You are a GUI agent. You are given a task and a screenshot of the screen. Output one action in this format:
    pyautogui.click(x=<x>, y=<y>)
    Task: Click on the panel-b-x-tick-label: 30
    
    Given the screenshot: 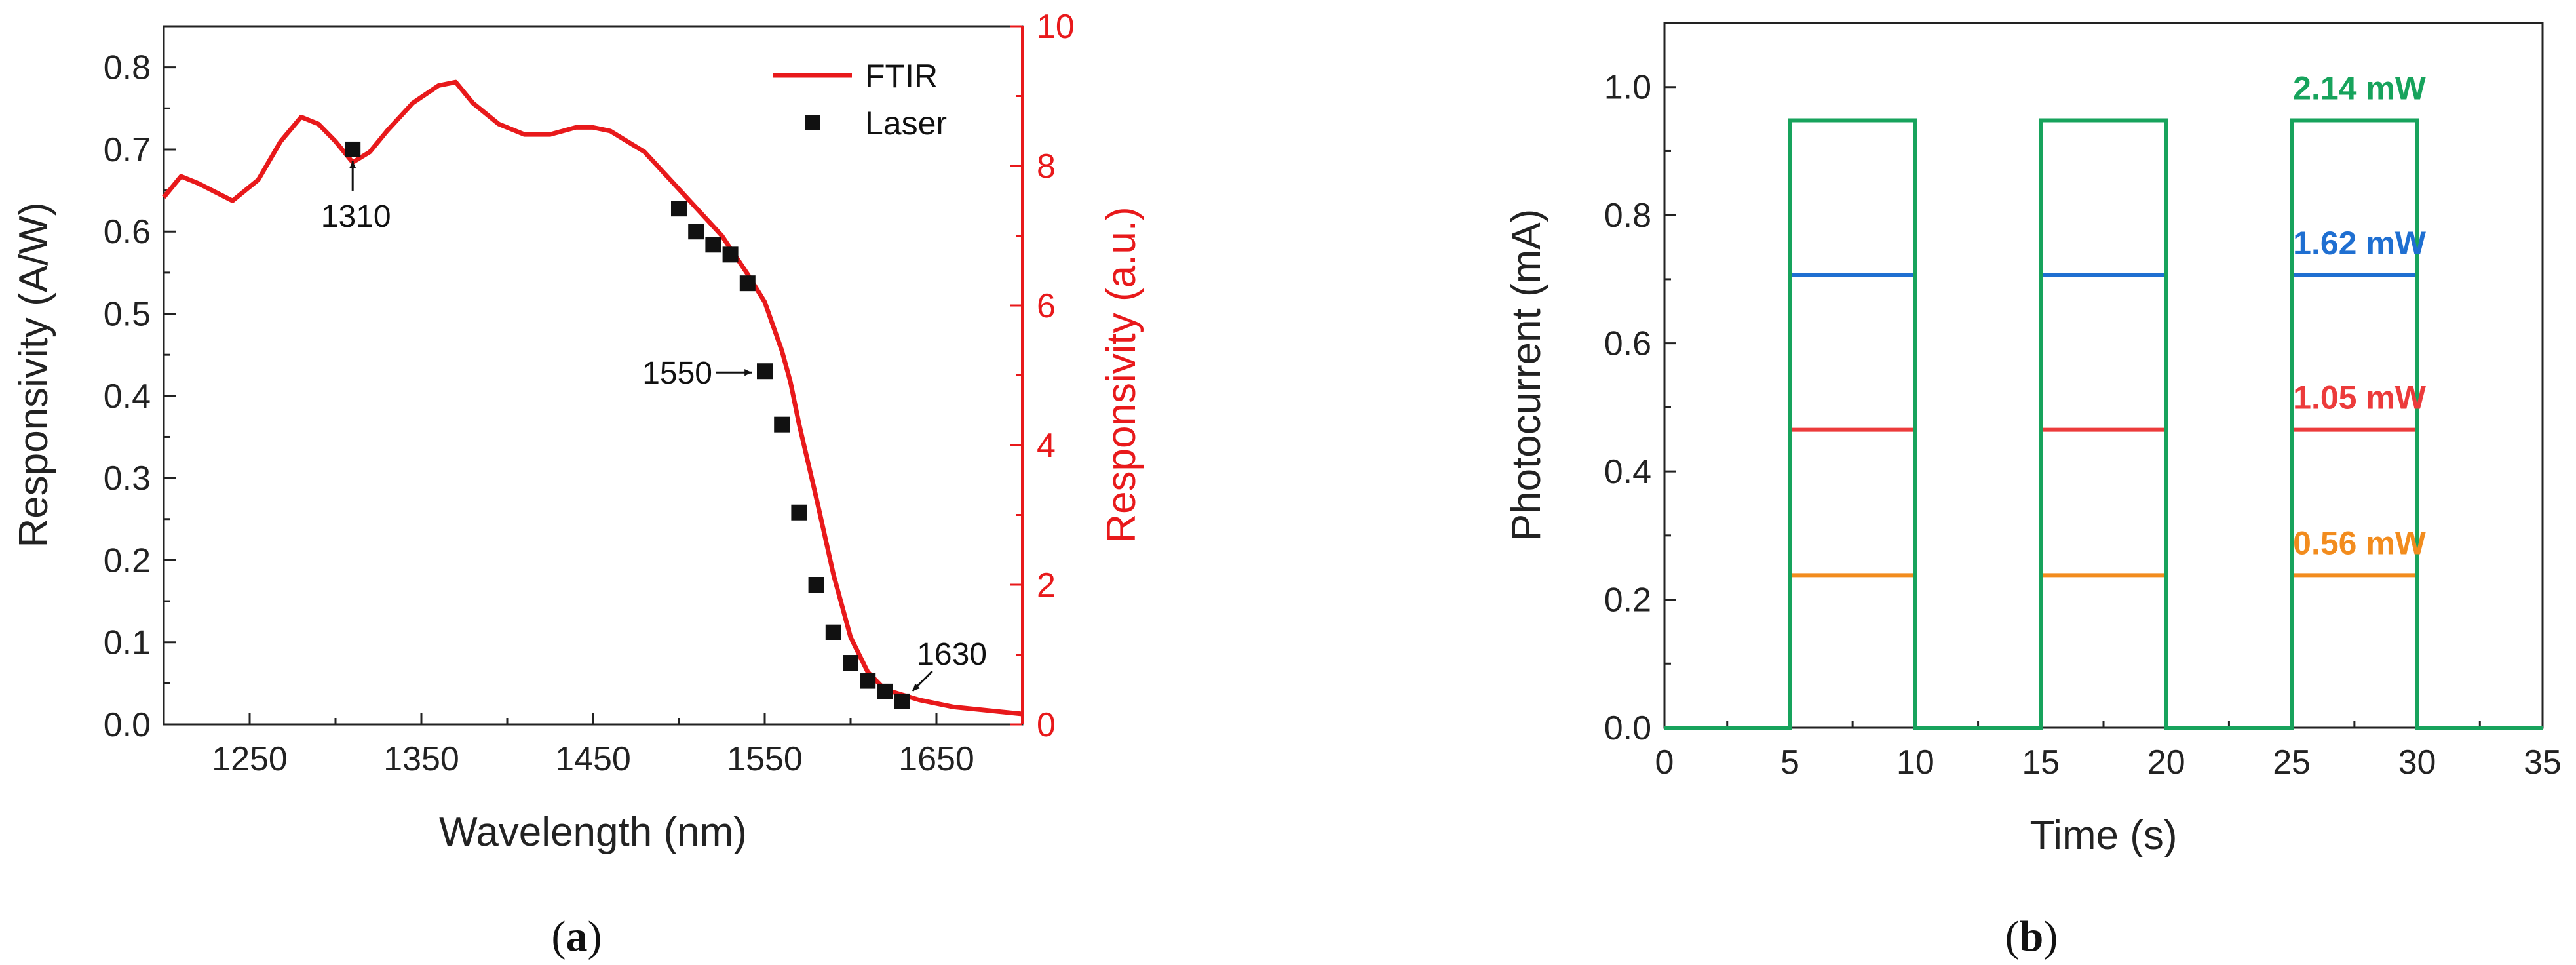 What is the action you would take?
    pyautogui.click(x=2417, y=762)
    